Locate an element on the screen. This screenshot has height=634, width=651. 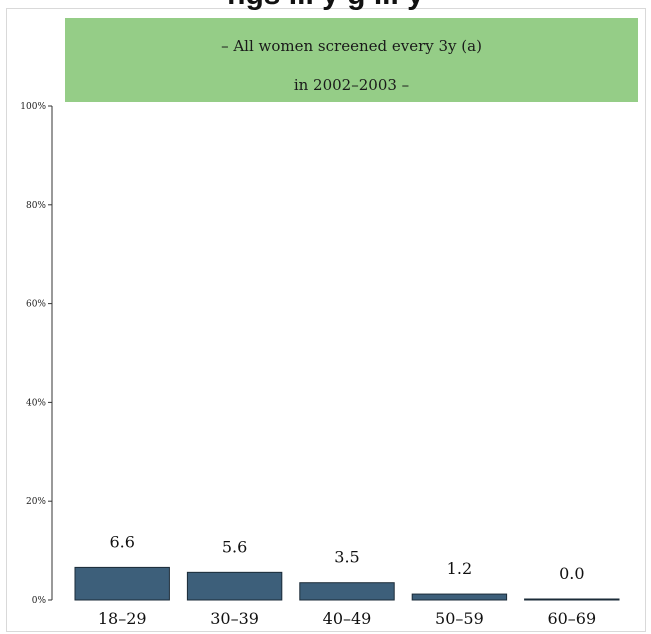
y-tick-label: 40% is located at coordinates (36, 403).